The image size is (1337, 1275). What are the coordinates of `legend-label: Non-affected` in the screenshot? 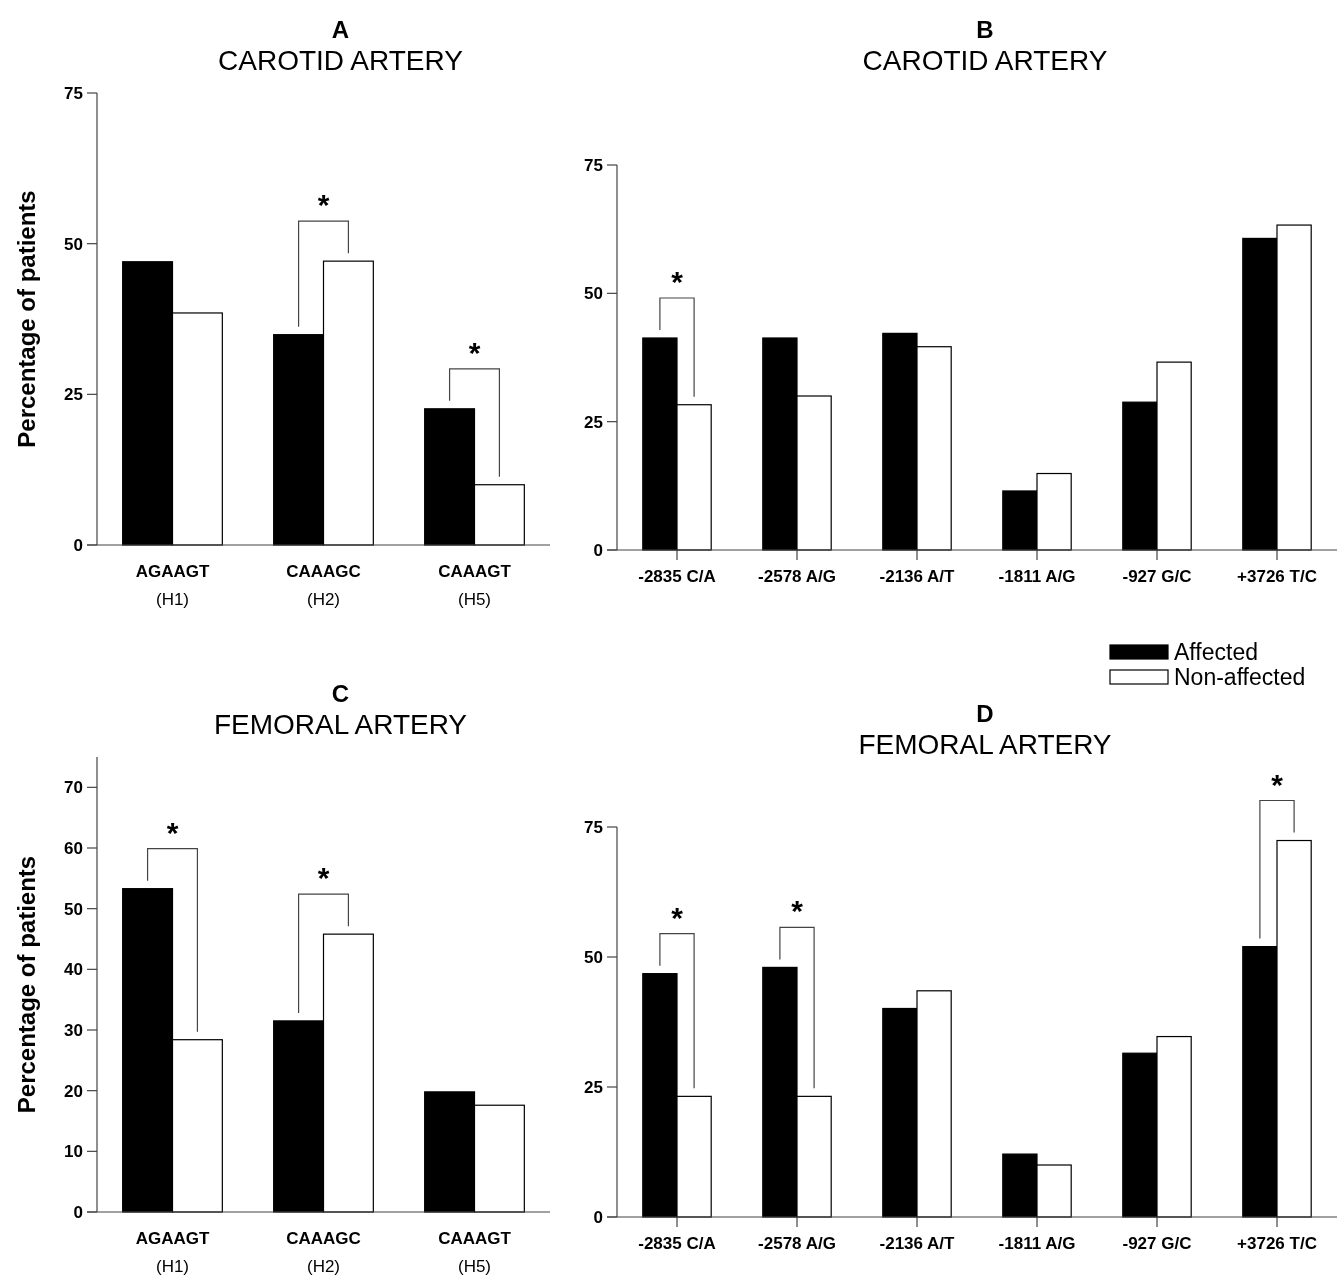 It's located at (1240, 677).